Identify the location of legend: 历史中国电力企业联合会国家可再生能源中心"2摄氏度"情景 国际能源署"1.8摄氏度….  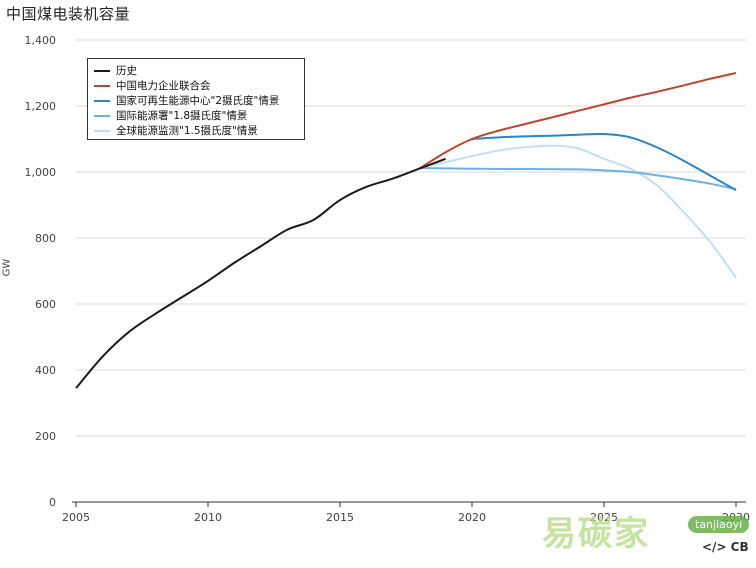
(196, 99).